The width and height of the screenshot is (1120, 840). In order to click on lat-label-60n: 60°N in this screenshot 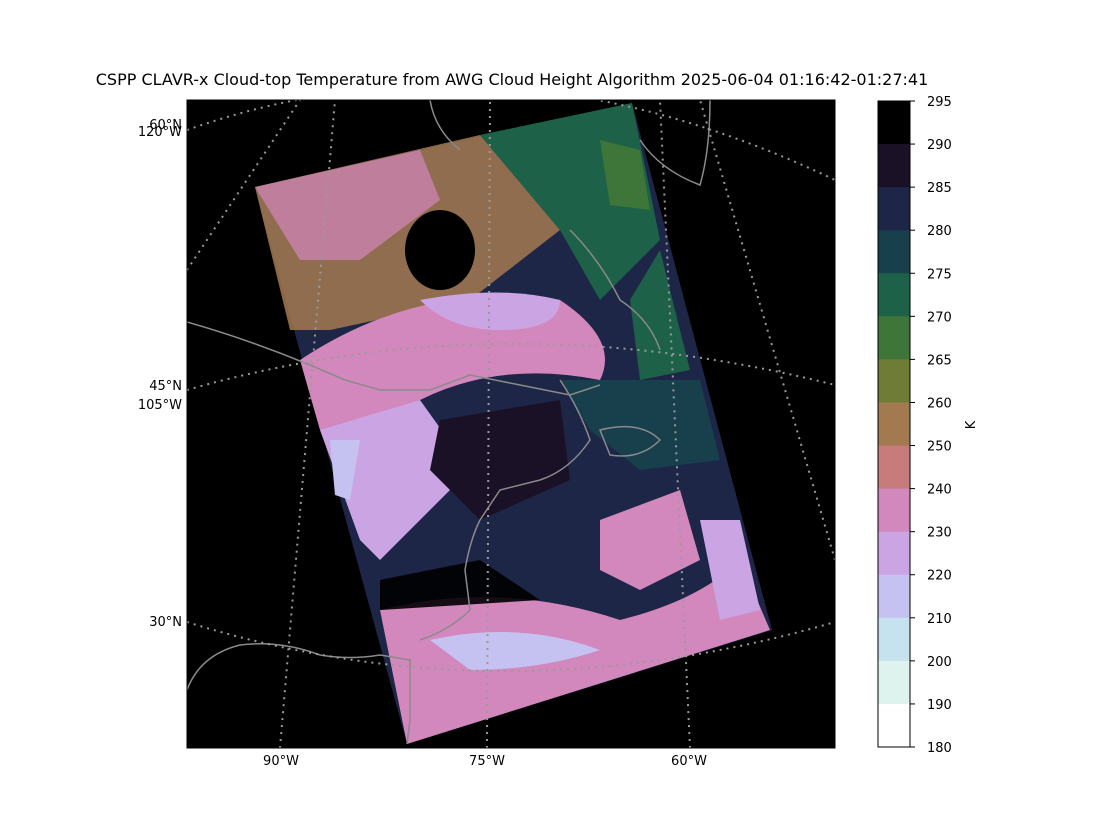, I will do `click(165, 125)`.